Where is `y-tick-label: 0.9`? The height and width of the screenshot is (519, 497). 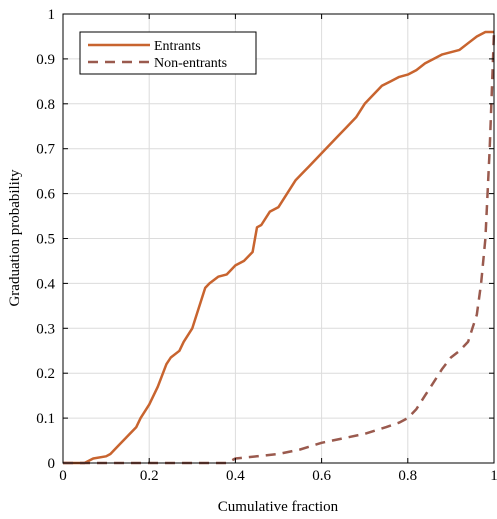 y-tick-label: 0.9 is located at coordinates (45, 60).